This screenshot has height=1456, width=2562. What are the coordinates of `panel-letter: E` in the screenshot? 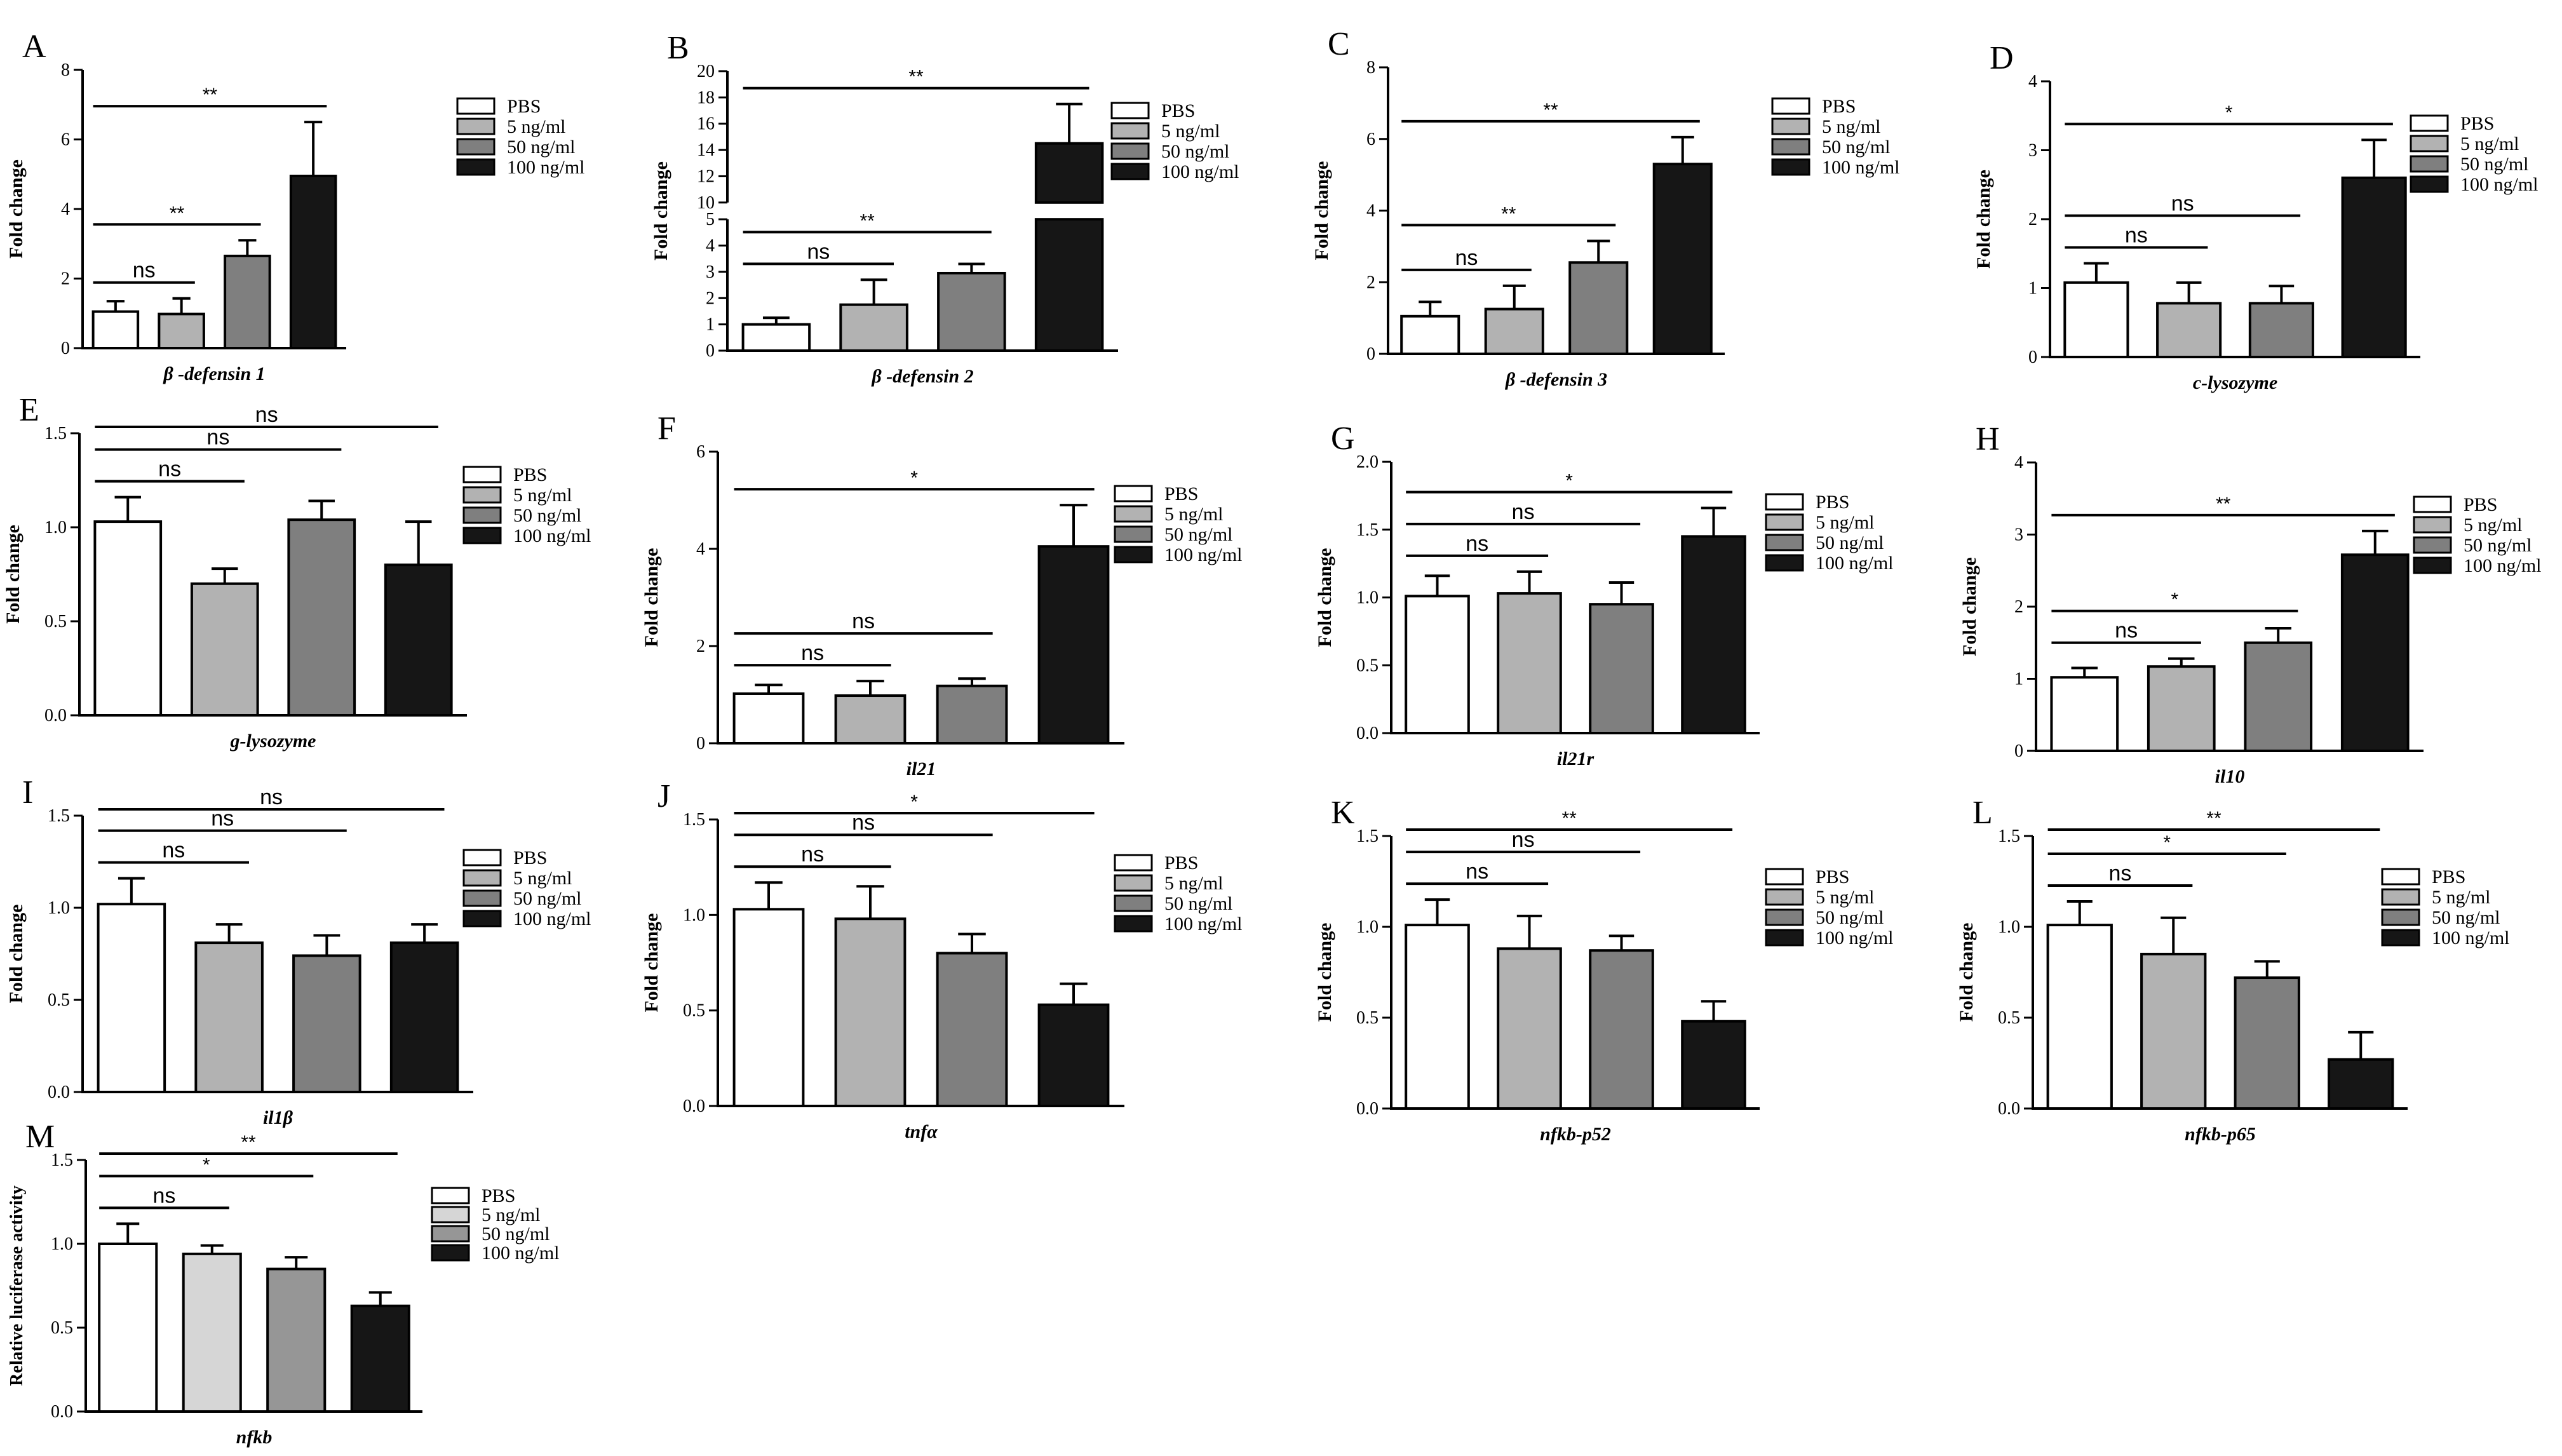 It's located at (29, 410).